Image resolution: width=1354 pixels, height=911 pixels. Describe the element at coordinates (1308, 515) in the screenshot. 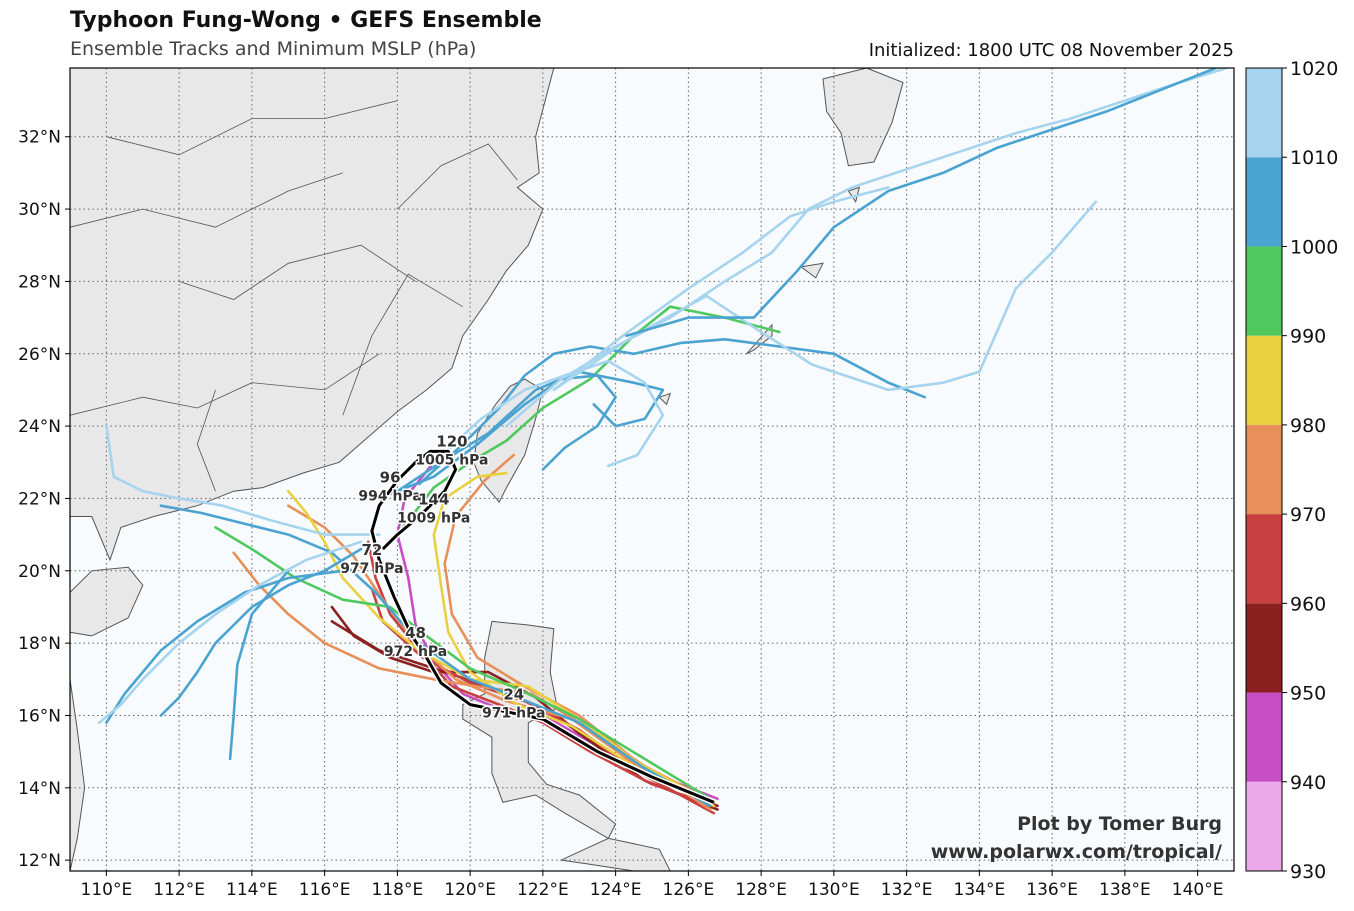

I see `colorbar-label: 970` at that location.